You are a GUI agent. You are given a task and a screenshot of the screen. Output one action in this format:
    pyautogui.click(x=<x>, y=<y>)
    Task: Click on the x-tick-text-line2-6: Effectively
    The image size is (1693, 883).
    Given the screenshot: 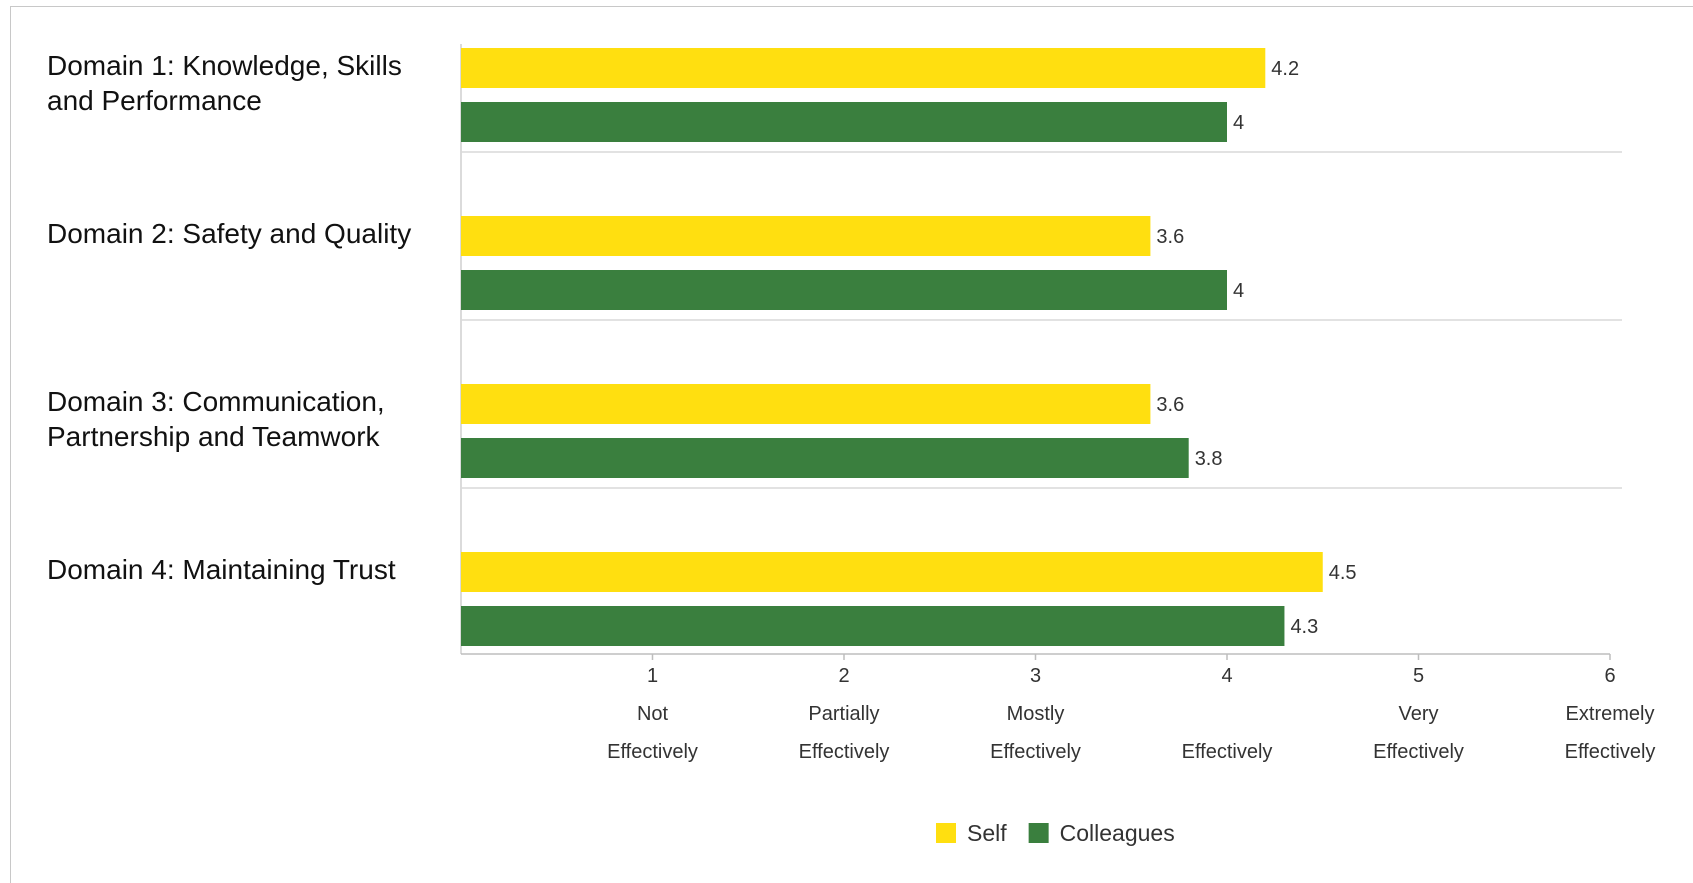 What is the action you would take?
    pyautogui.click(x=1610, y=752)
    